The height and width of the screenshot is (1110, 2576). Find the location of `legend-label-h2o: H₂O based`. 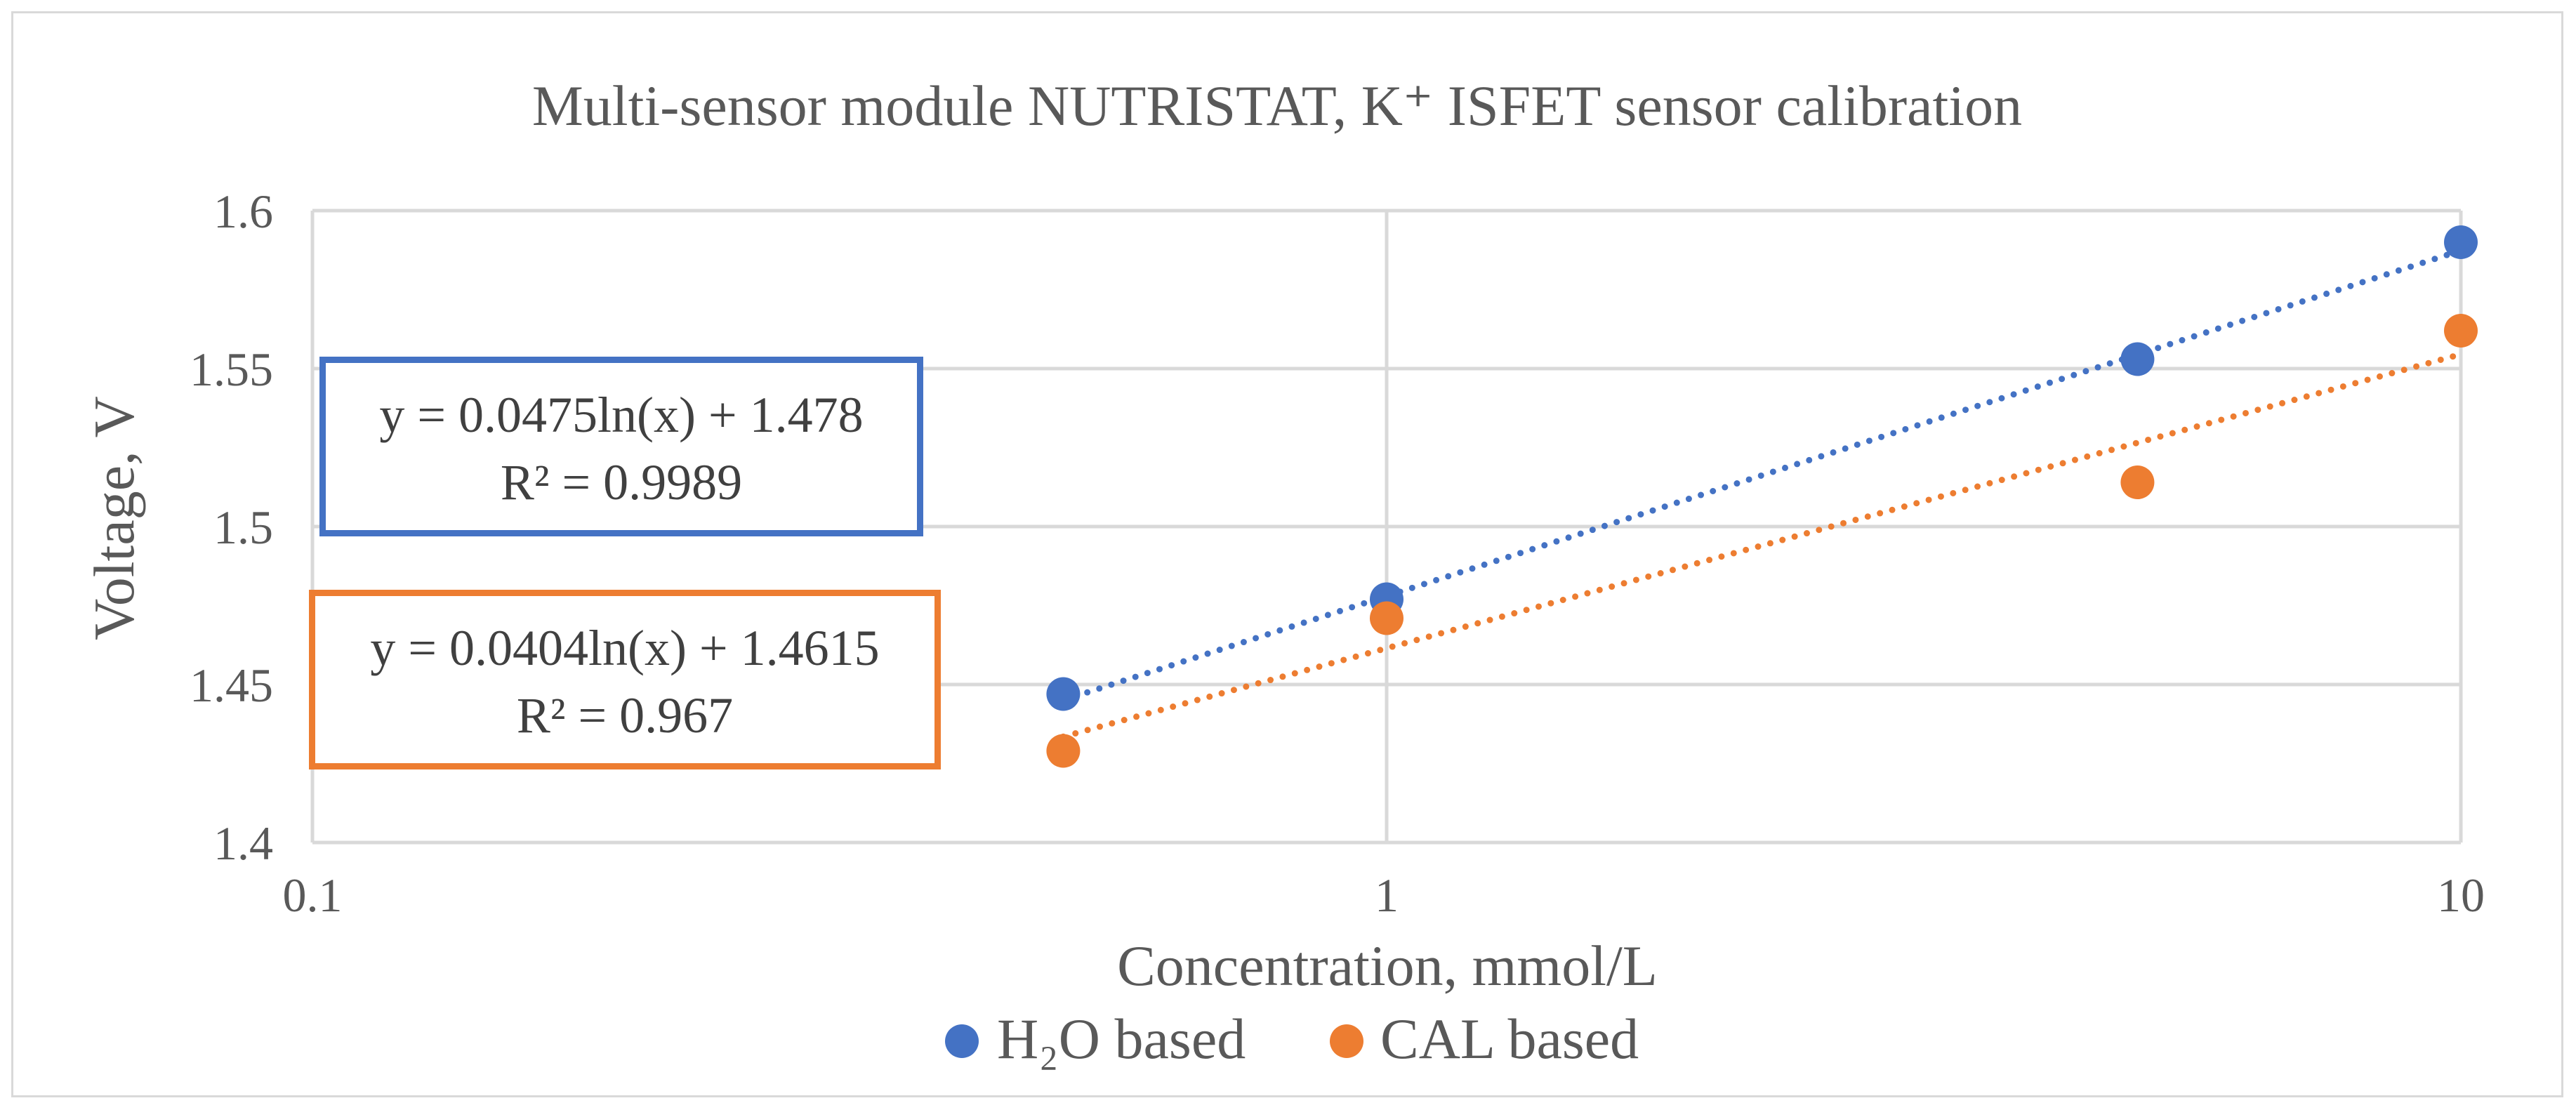

legend-label-h2o: H₂O based is located at coordinates (1121, 1039).